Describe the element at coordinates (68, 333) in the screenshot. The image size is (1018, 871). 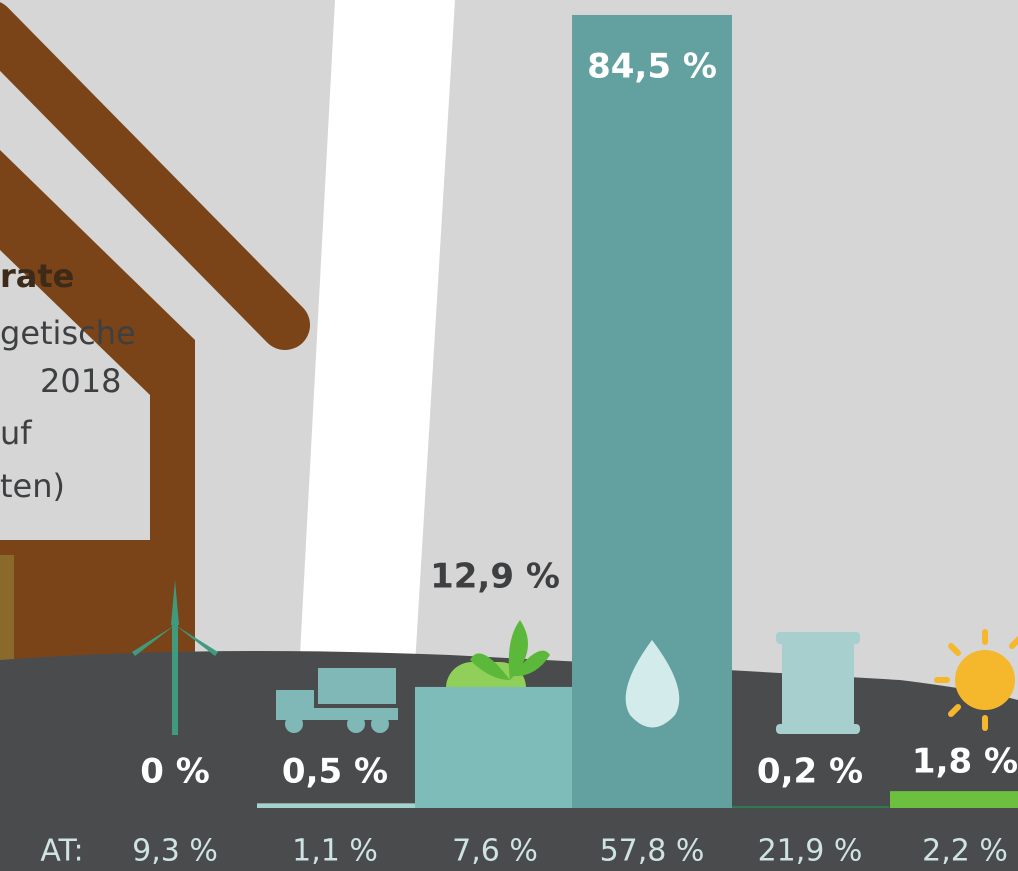
I see `title-line: getische` at that location.